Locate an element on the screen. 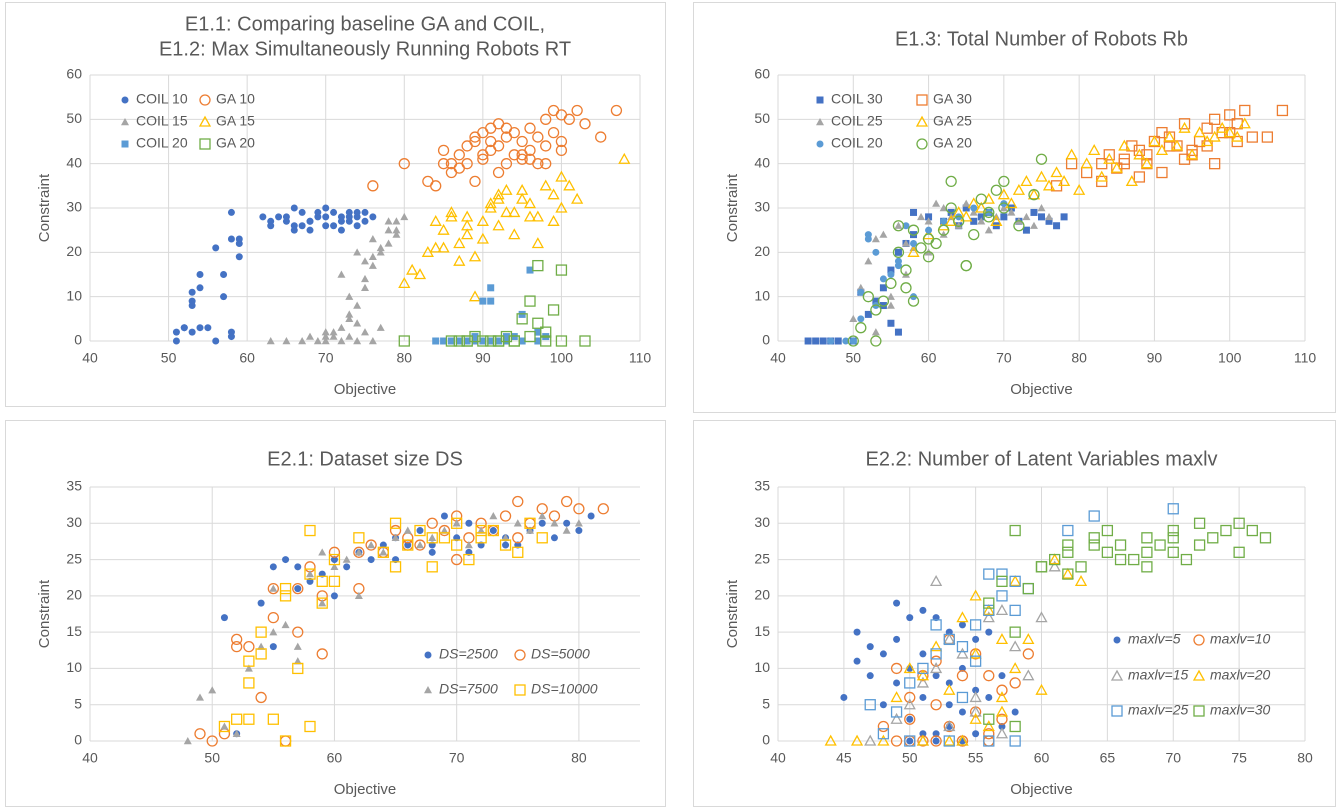  legend-label: GA 10 is located at coordinates (235, 99).